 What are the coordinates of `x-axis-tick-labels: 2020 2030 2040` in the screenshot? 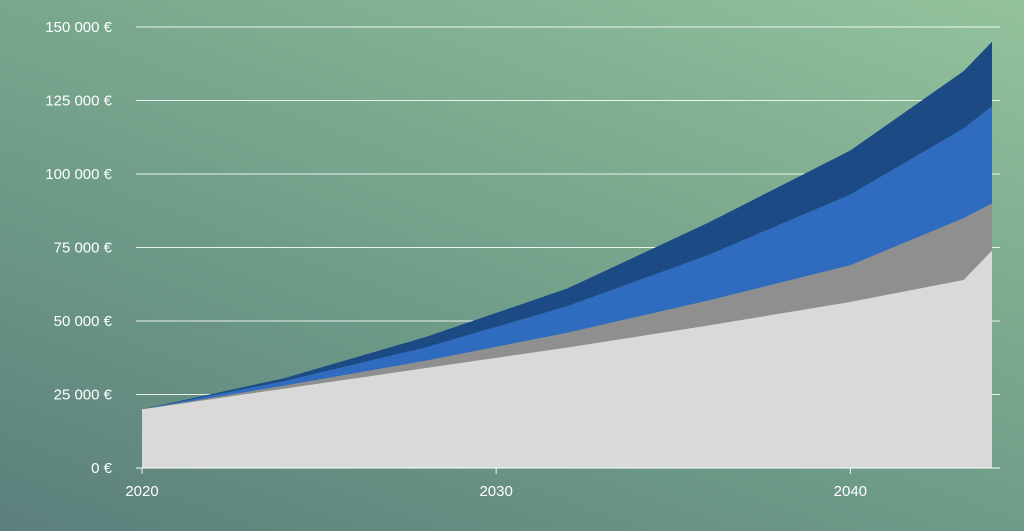 It's located at (496, 491).